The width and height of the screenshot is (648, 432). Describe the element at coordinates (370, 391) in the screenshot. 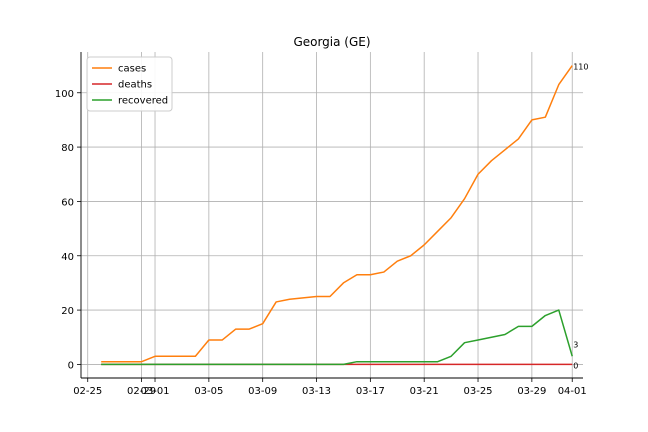

I see `x-tick-label: 03-17` at that location.